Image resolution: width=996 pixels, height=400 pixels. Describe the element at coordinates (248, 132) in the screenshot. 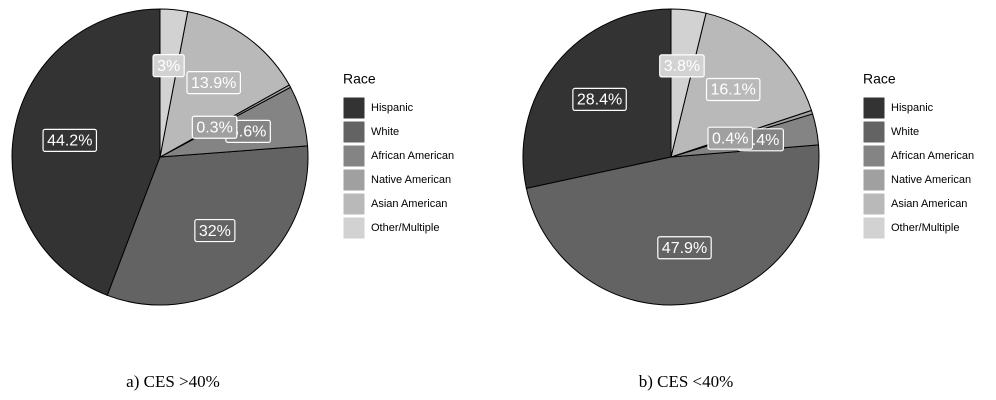

I see `value-label: 6.6%` at that location.